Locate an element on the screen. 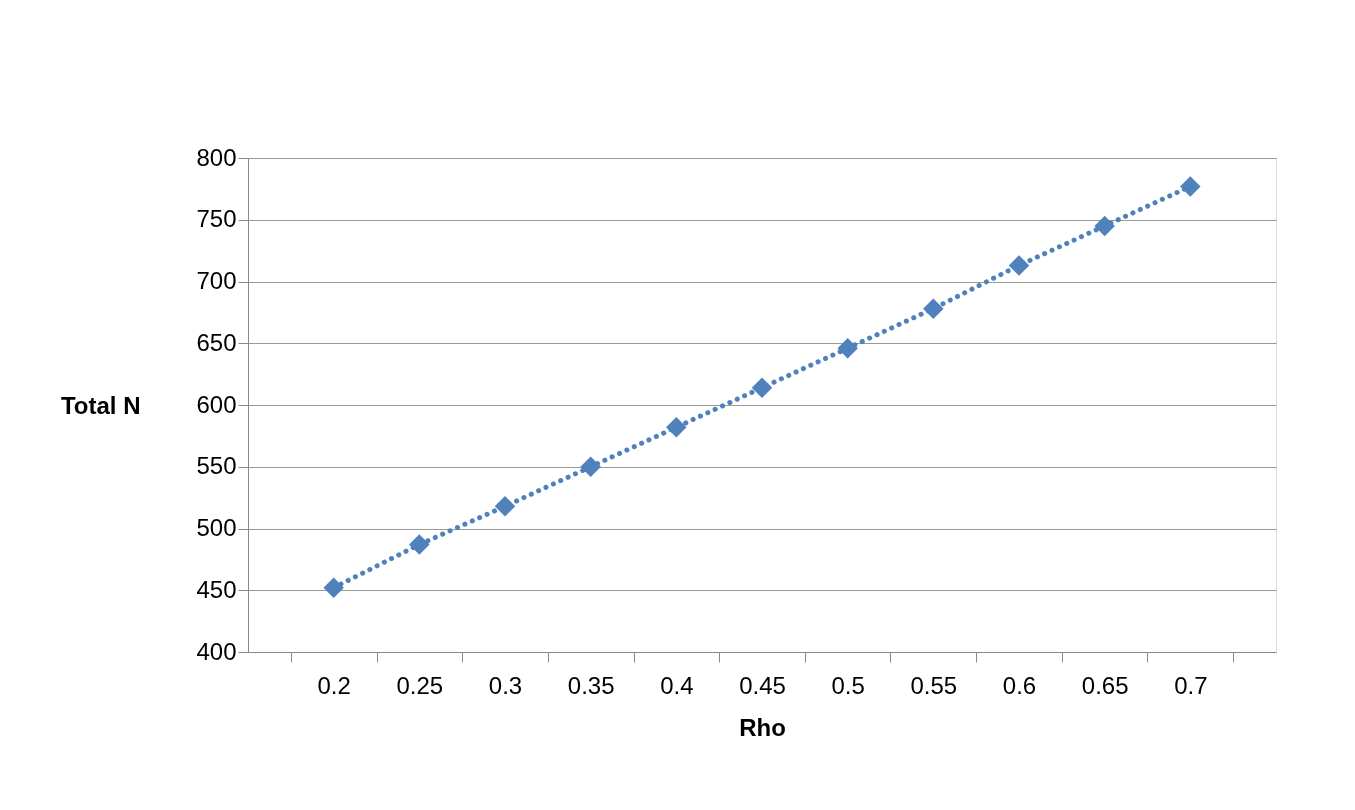  x-axis-title: Rho is located at coordinates (762, 727).